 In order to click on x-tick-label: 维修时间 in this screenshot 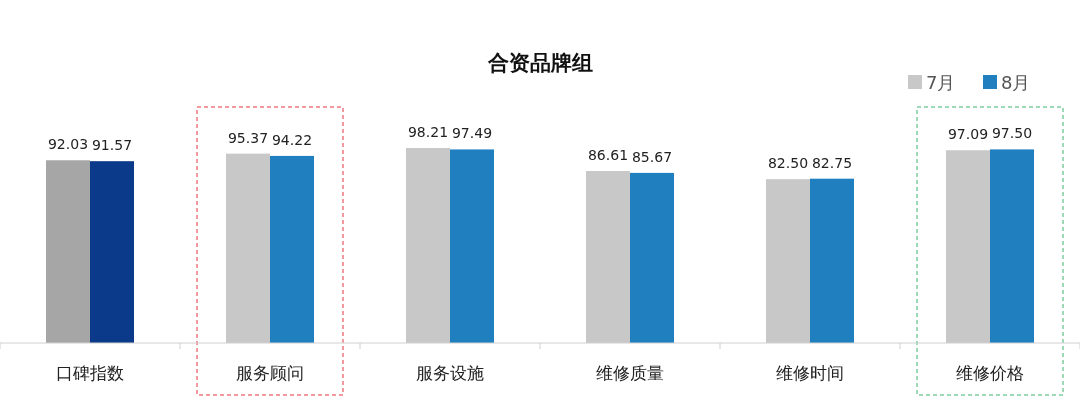, I will do `click(810, 373)`.